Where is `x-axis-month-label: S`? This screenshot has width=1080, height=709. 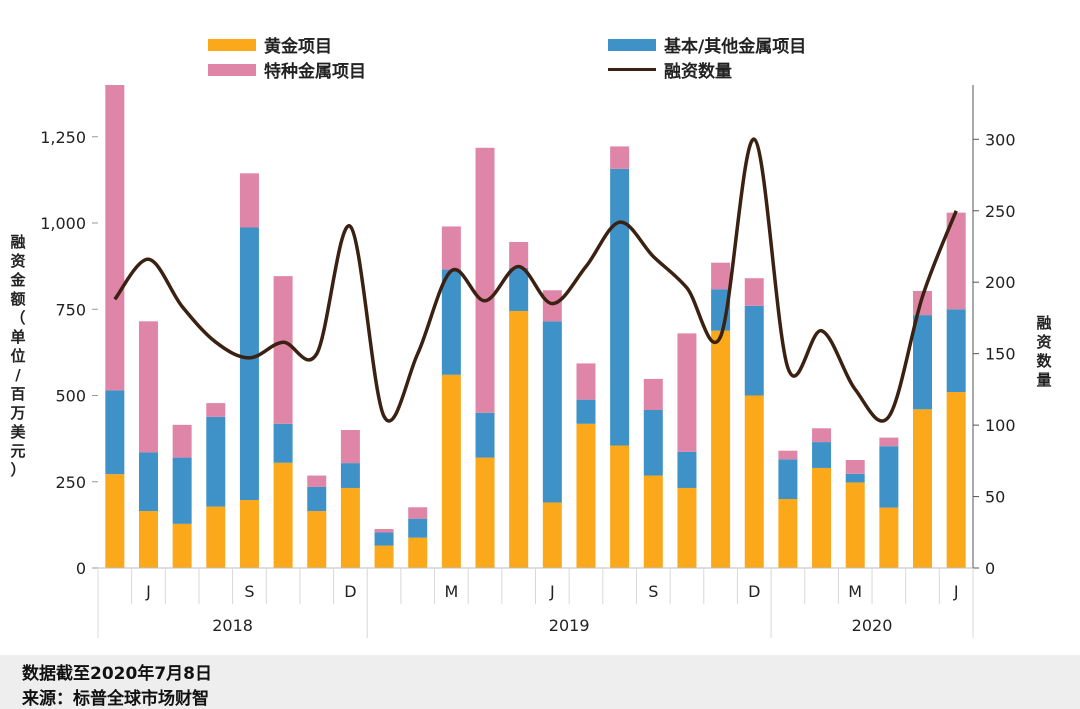
x-axis-month-label: S is located at coordinates (653, 591).